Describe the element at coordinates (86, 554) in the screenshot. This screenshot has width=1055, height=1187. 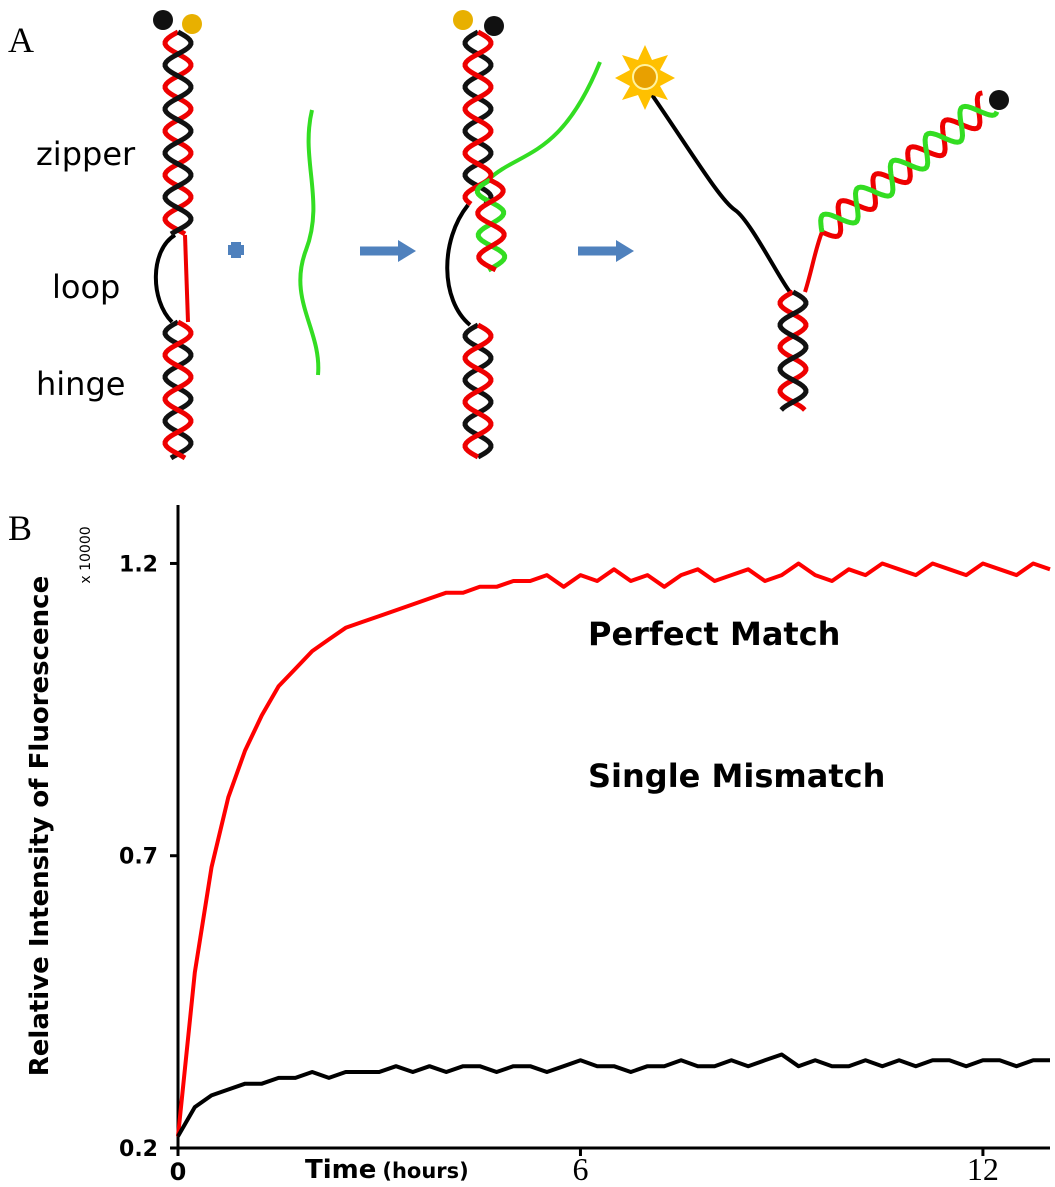
I see `y-multiplier: x 10000` at that location.